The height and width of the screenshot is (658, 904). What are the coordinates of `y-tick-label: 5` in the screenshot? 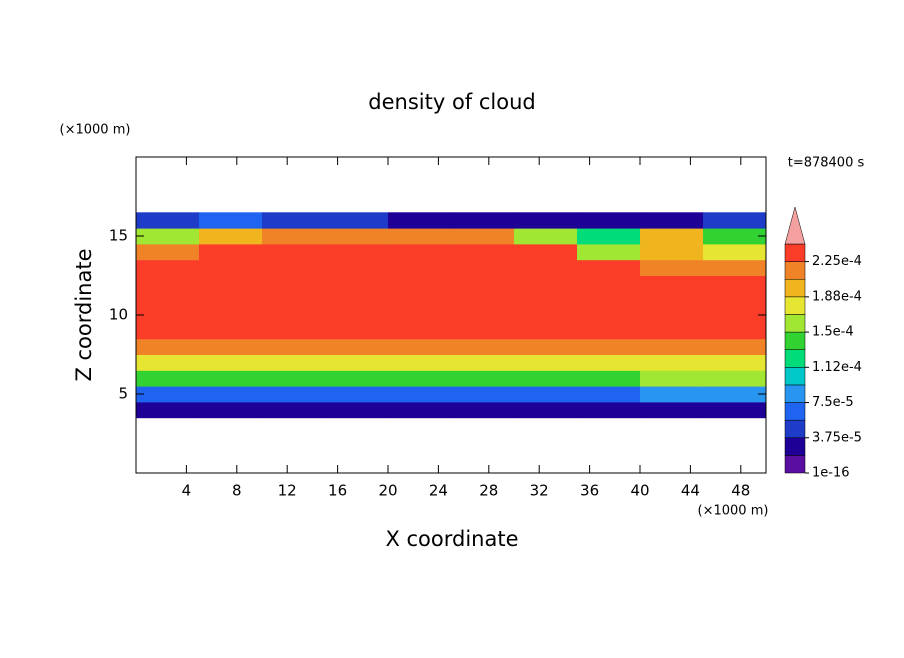 It's located at (123, 394).